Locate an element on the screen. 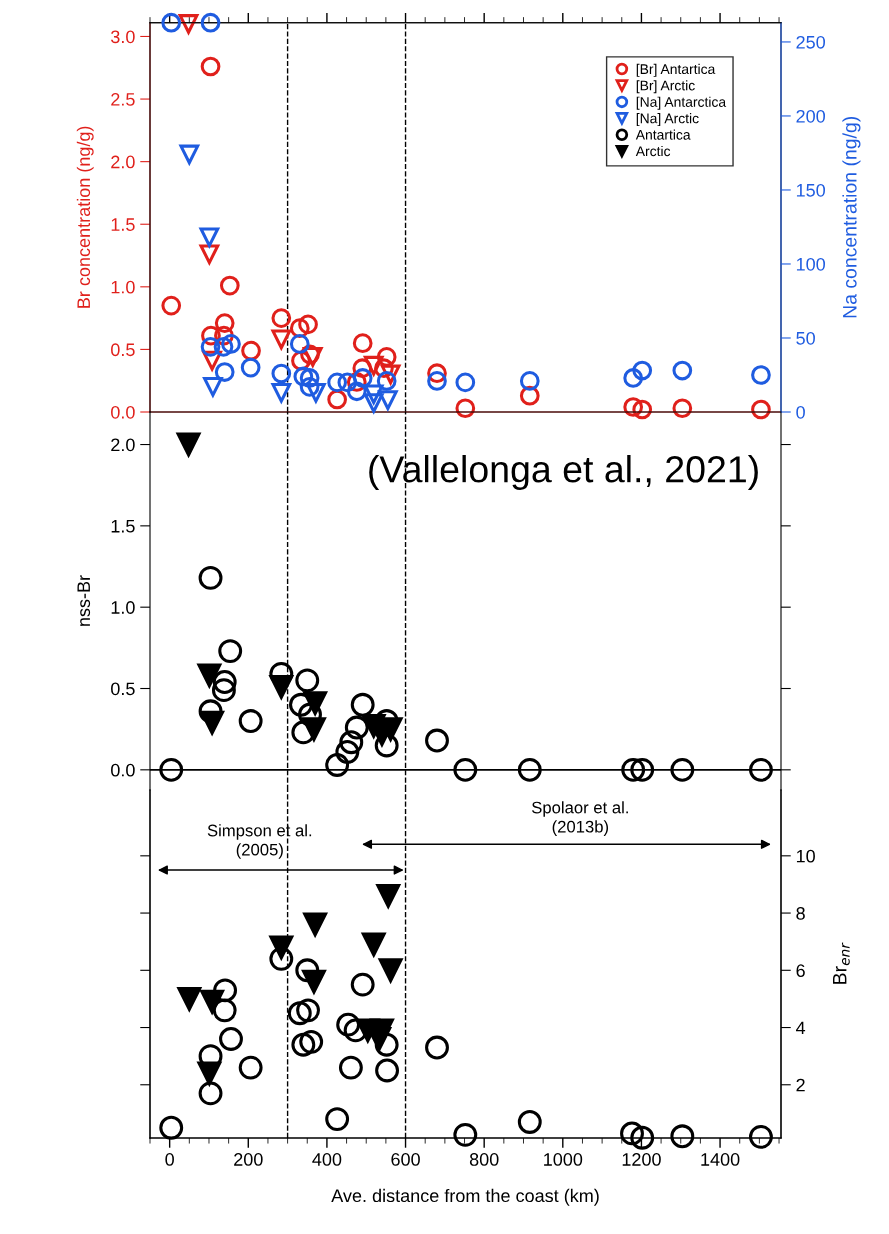 Image resolution: width=889 pixels, height=1234 pixels. x-tick-label: 1400 is located at coordinates (720, 1159).